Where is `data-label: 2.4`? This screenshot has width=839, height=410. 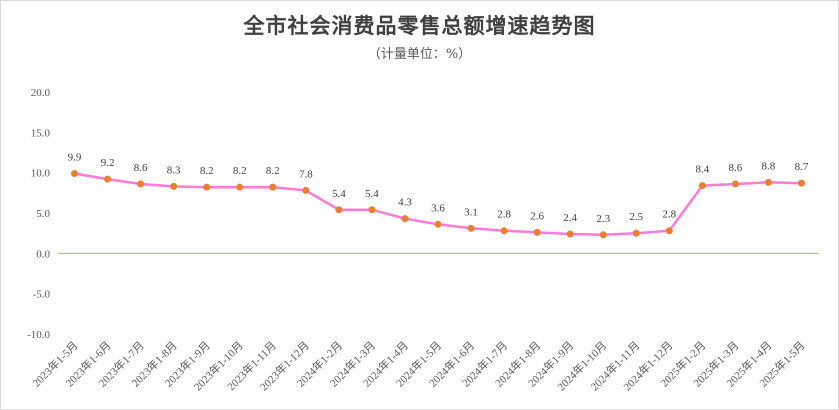 data-label: 2.4 is located at coordinates (570, 218).